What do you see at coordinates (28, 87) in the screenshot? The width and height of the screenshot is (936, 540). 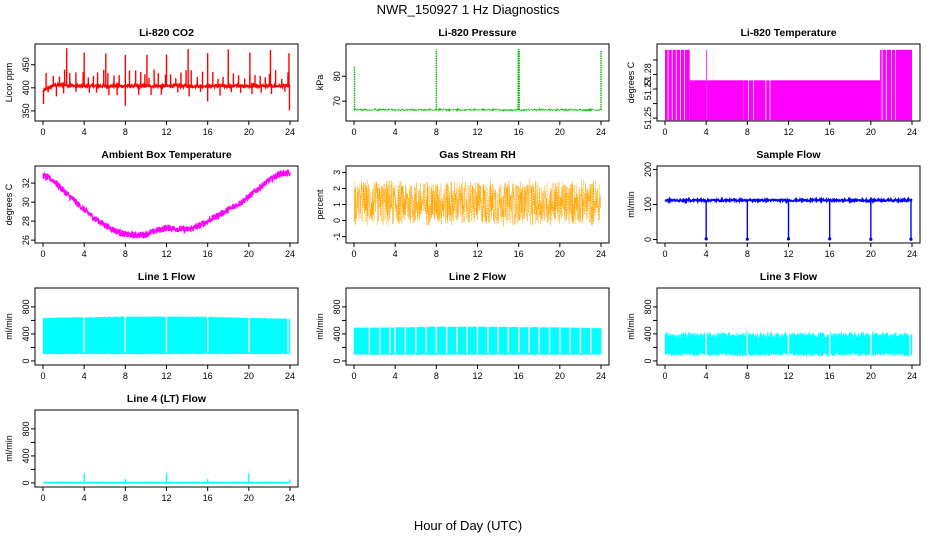 I see `y-axis: 350 400 450` at bounding box center [28, 87].